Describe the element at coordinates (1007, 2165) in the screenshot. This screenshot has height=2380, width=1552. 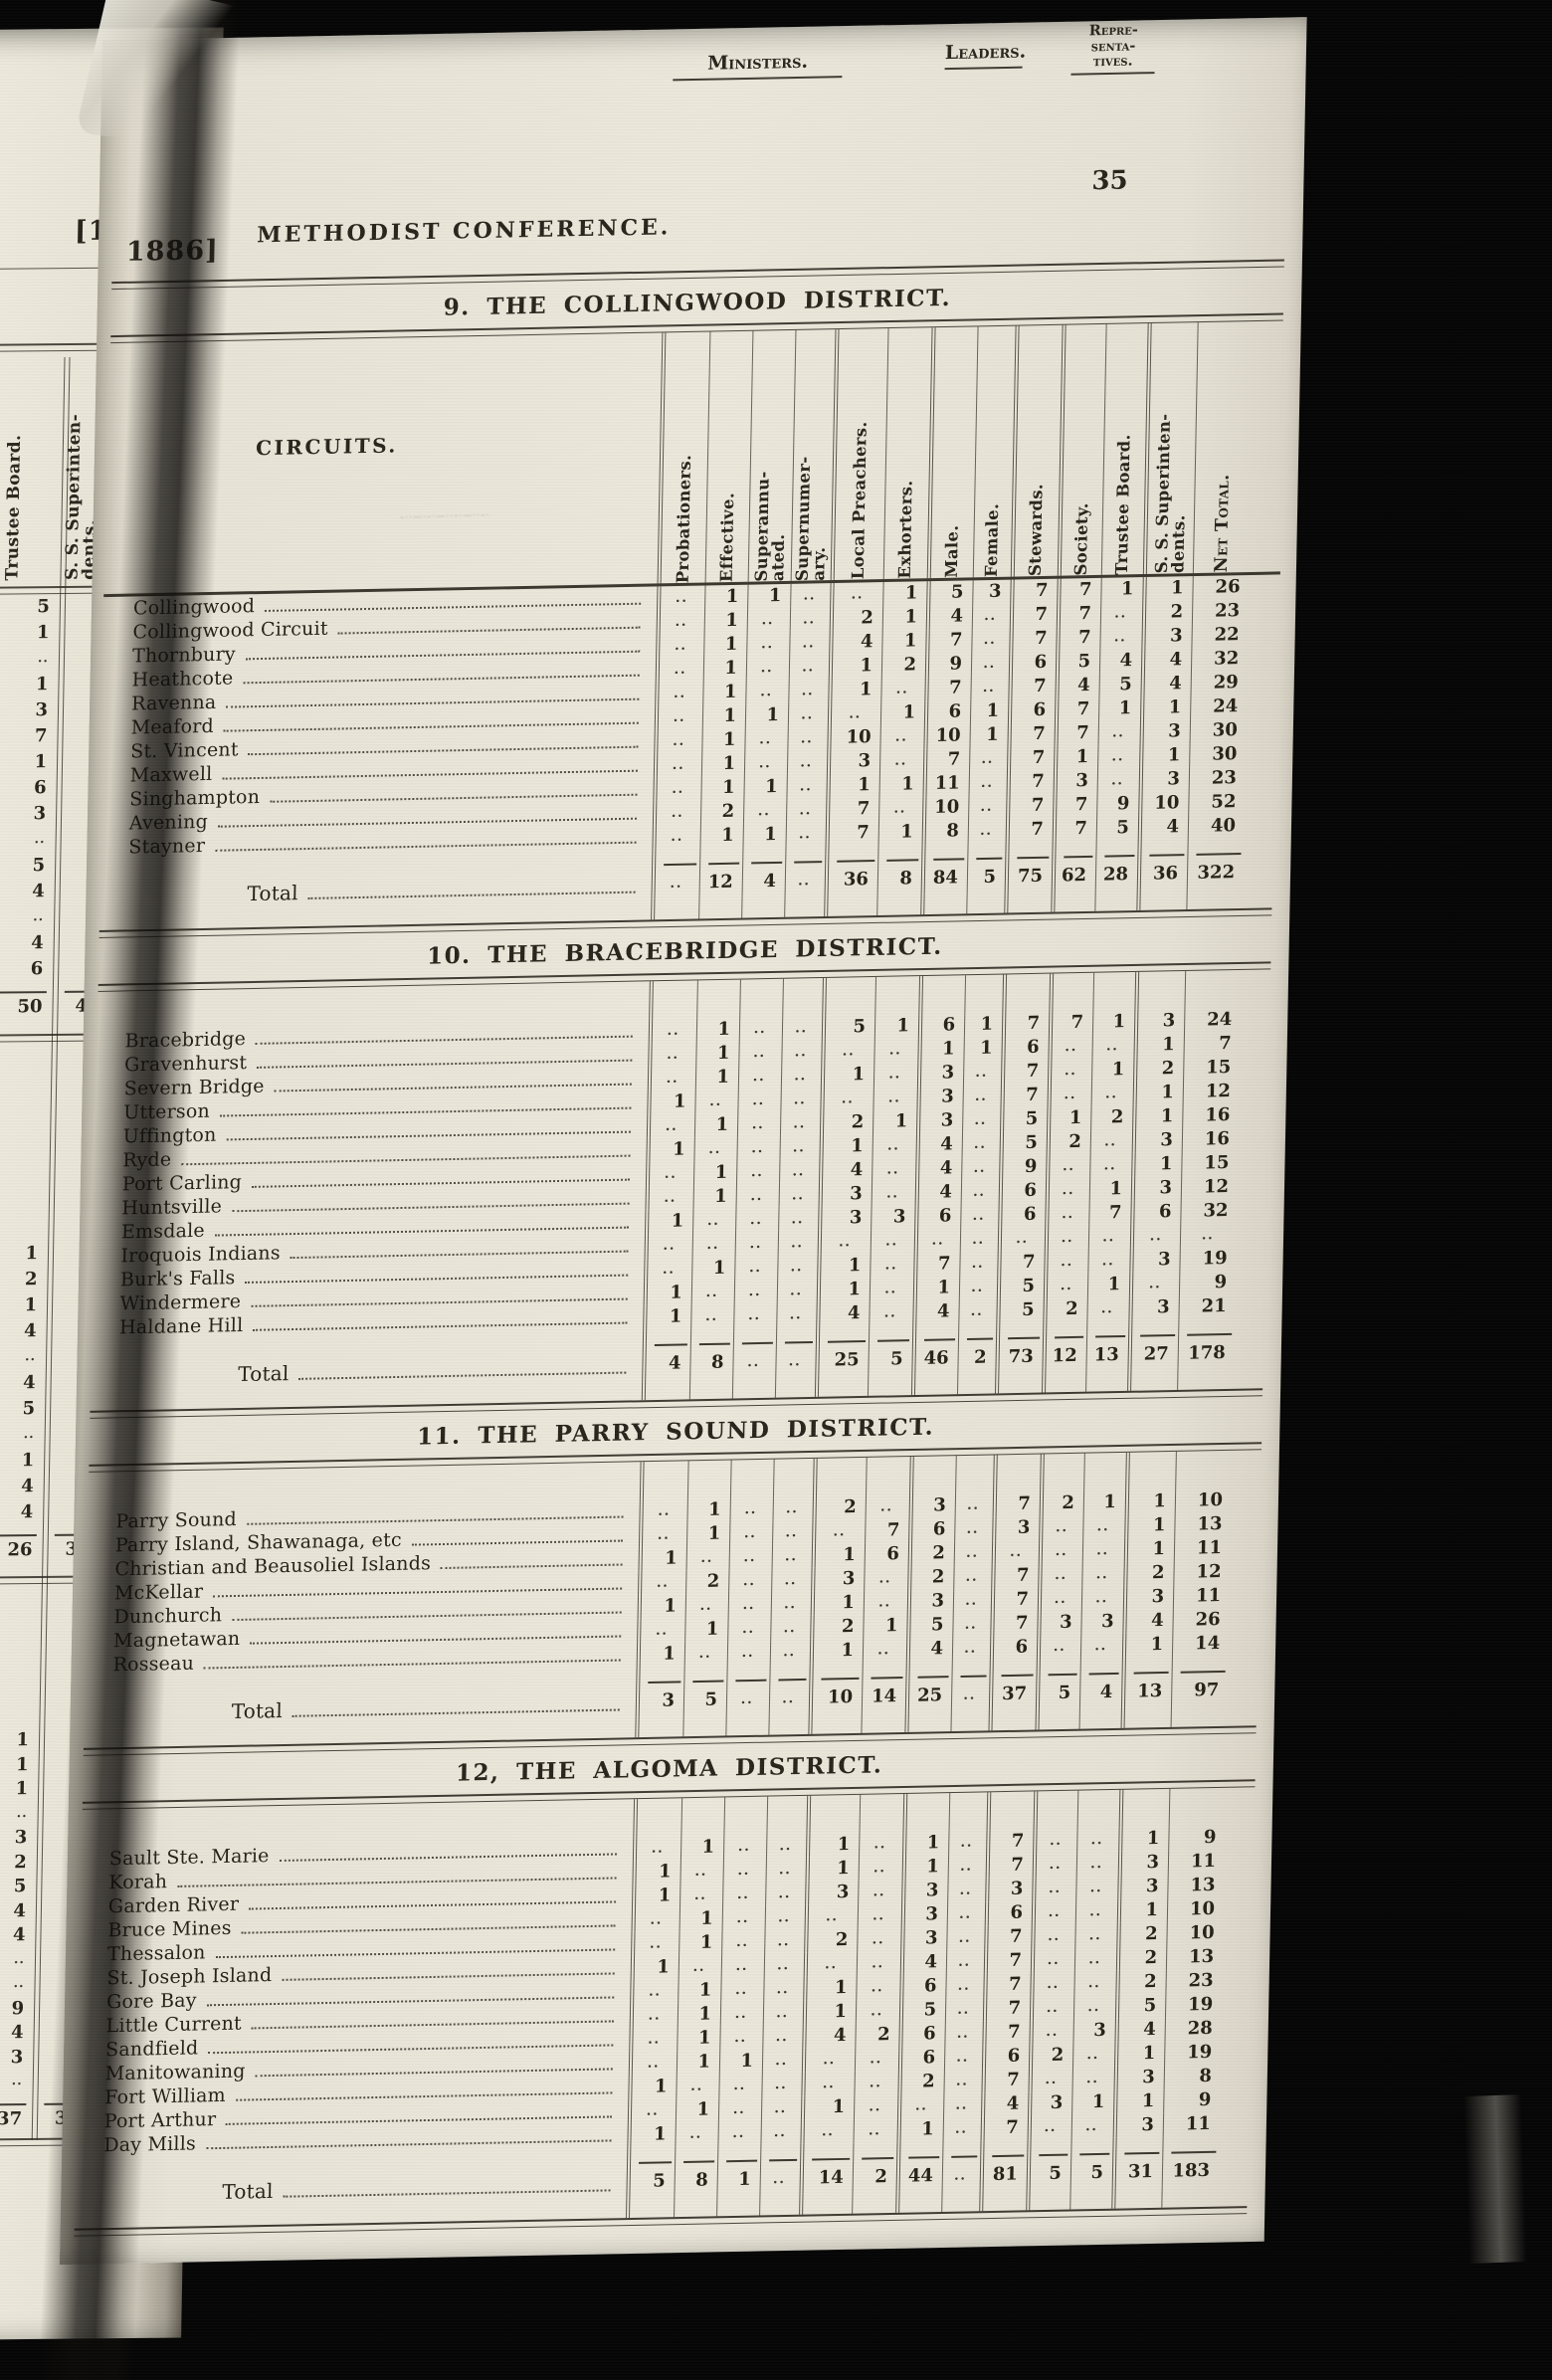
I see `value-cell: 81` at that location.